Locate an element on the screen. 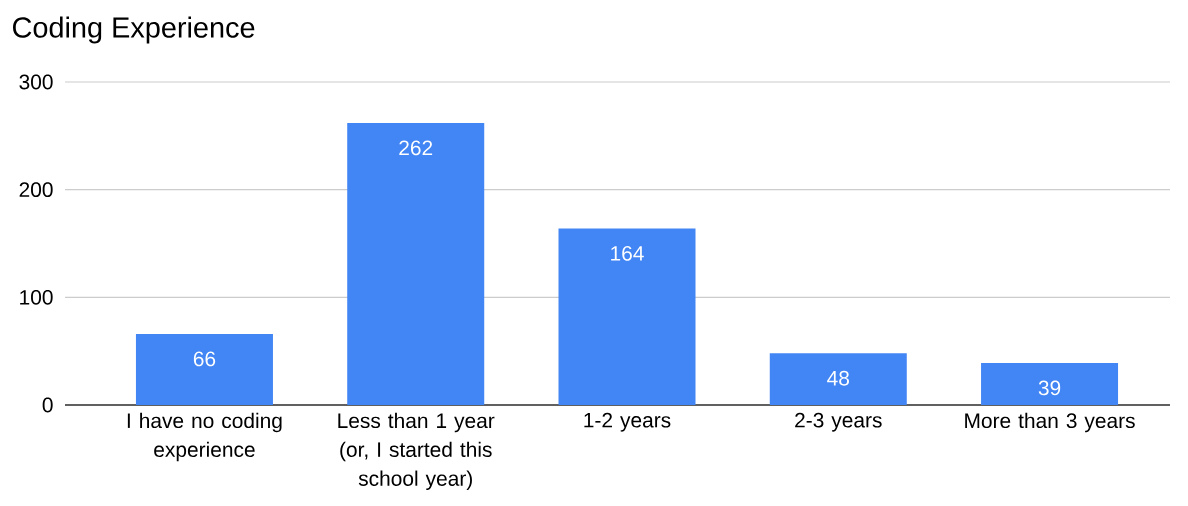  y-tick-label: 200 is located at coordinates (36, 190).